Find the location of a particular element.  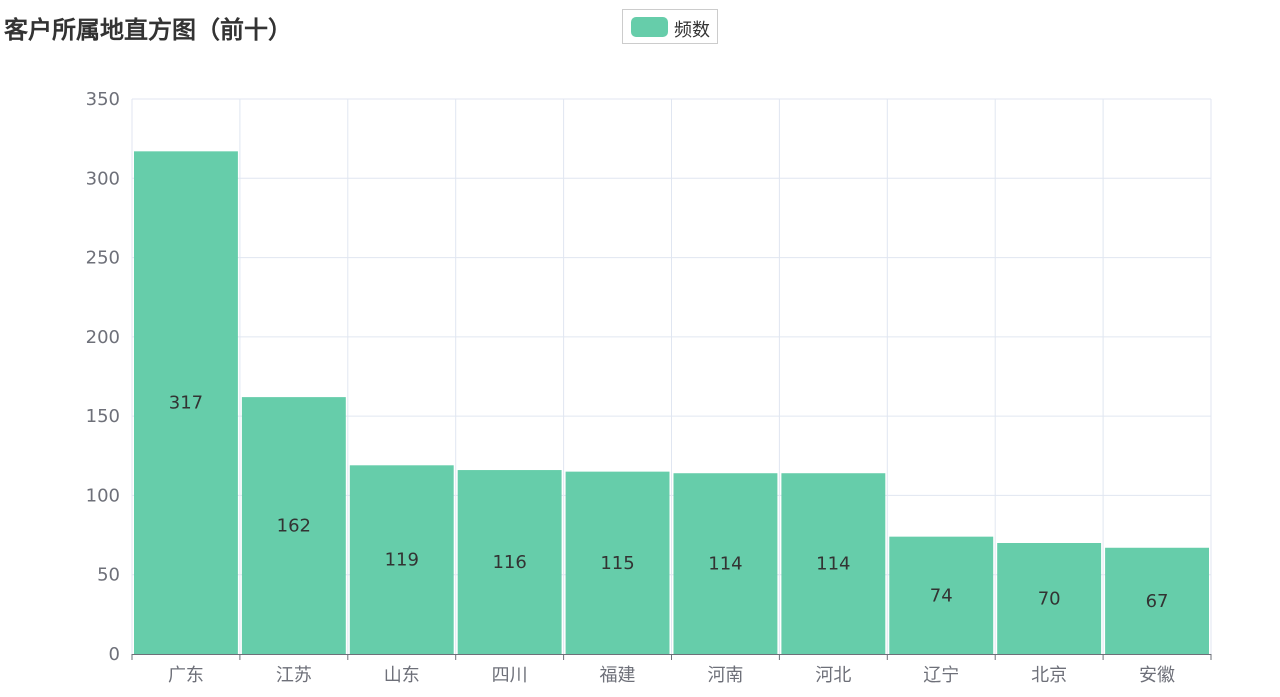

legend-label: 频数 is located at coordinates (692, 30).